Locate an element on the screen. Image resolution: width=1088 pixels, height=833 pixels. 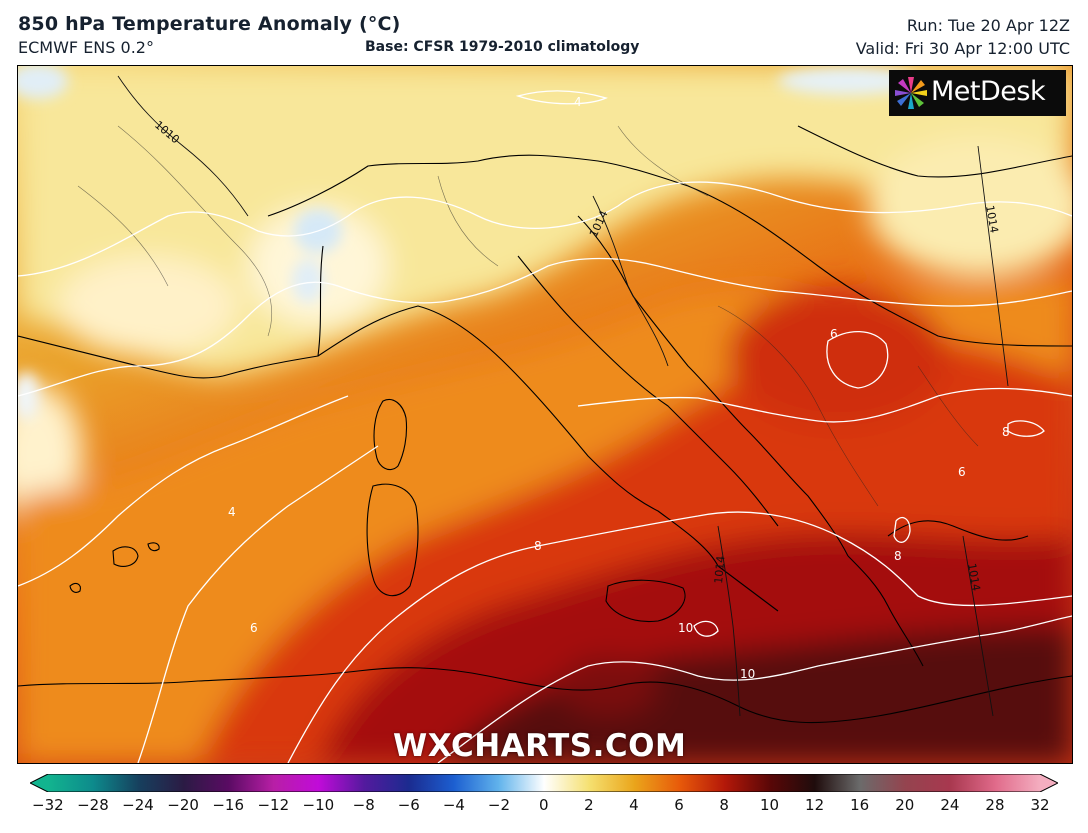
model-label: ECMWF ENS 0.2° is located at coordinates (86, 47).